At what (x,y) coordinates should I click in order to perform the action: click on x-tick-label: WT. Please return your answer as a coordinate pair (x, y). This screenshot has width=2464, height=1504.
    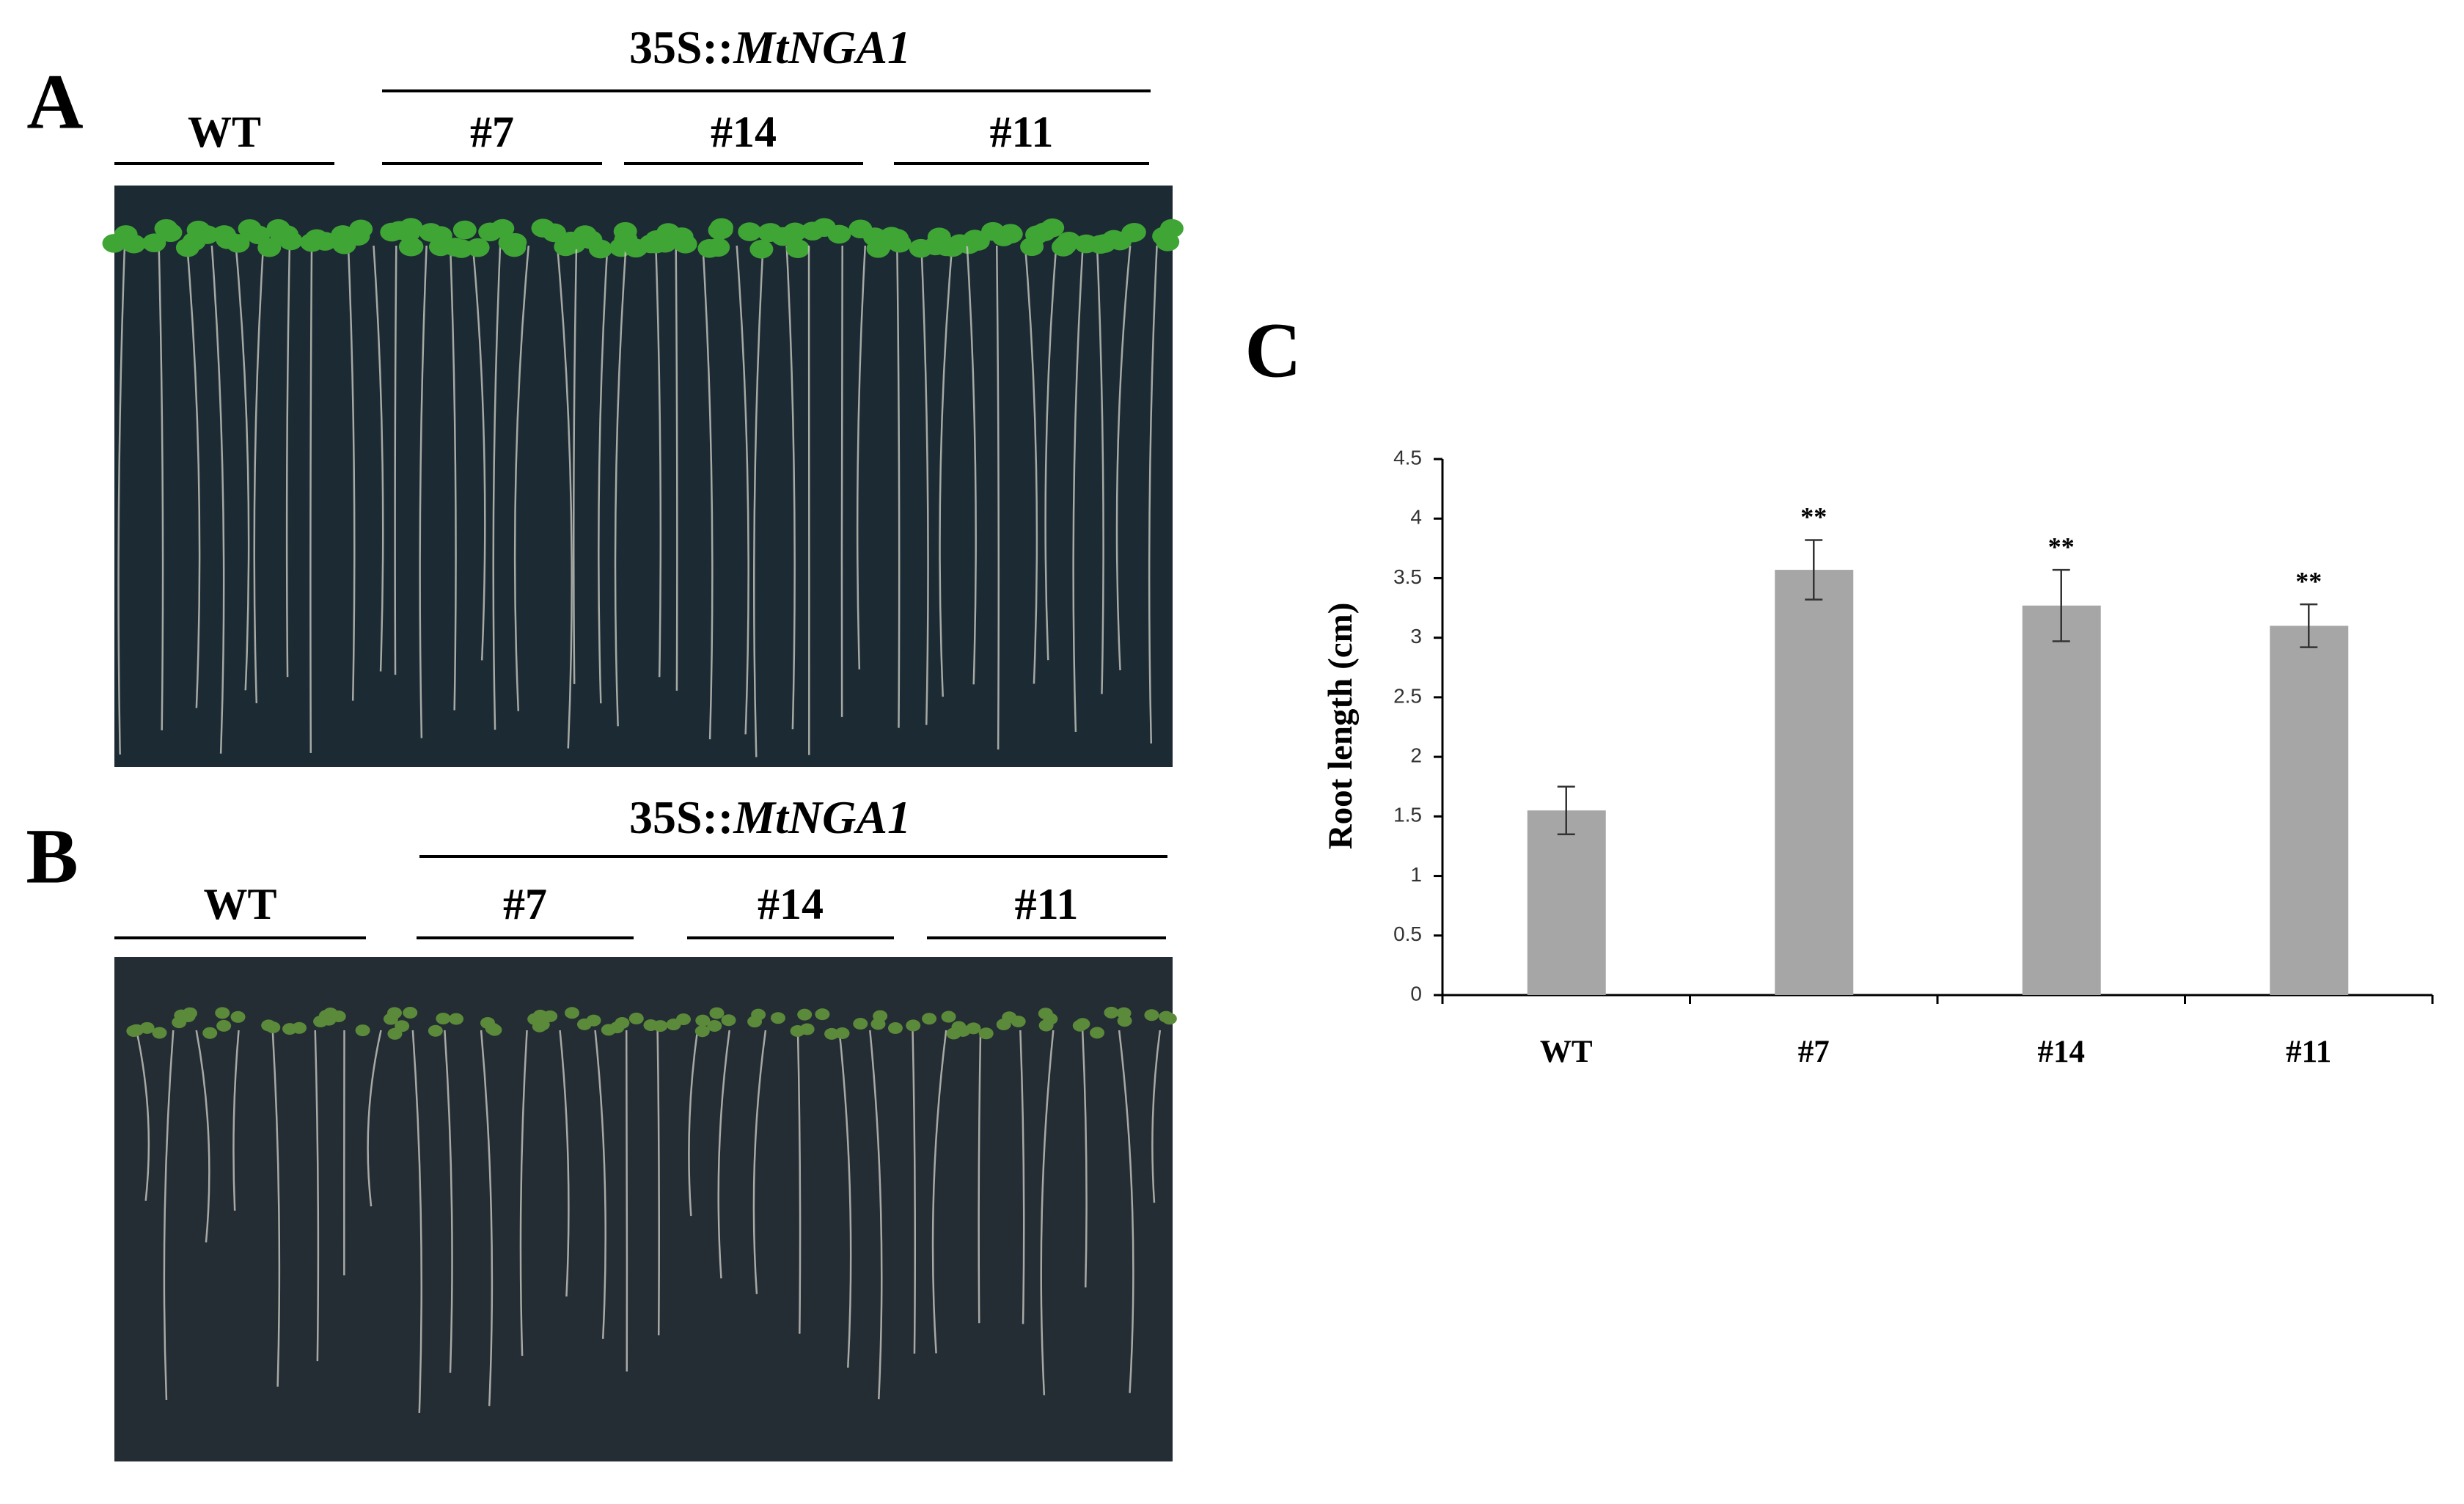
    Looking at the image, I should click on (1566, 1052).